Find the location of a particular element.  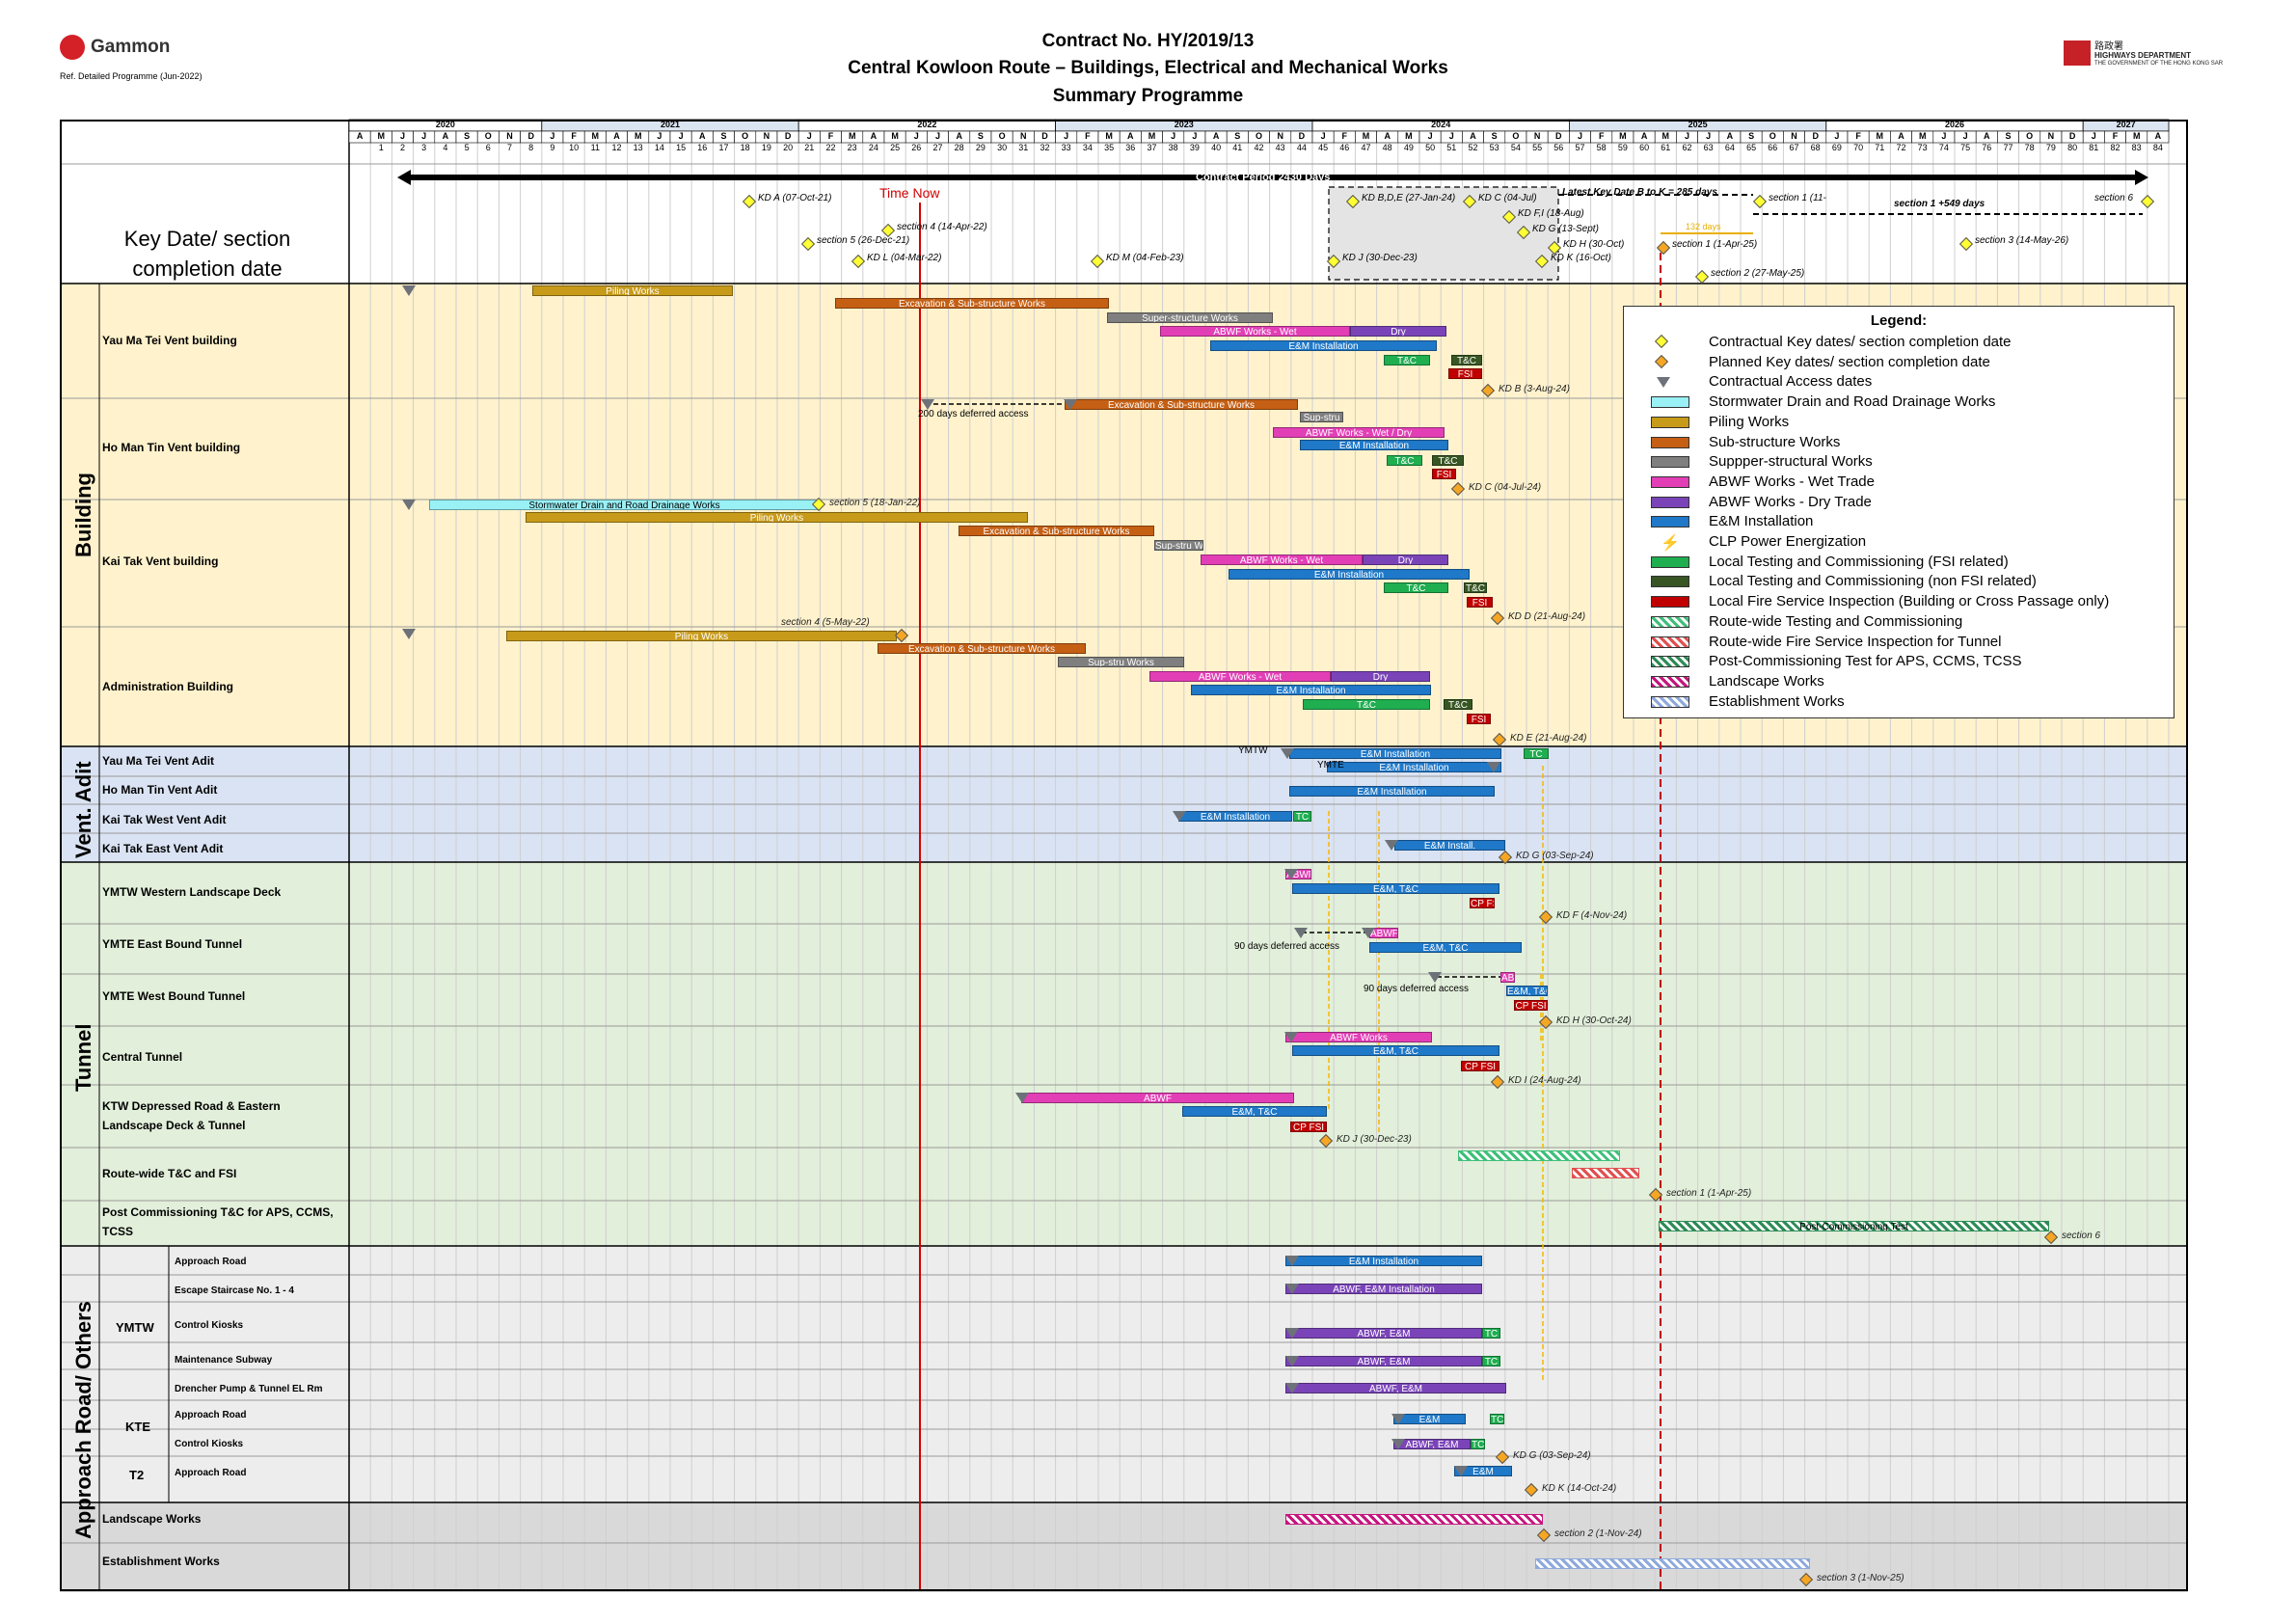

month-label: N is located at coordinates (509, 136).